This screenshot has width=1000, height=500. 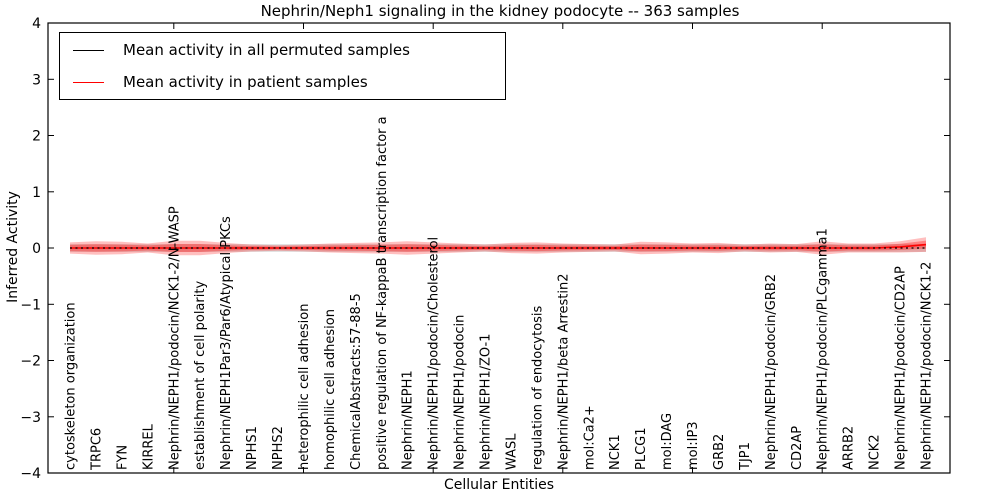 What do you see at coordinates (771, 372) in the screenshot?
I see `x-tick-label: Nephrin/NEPH1/podocin/GRB2` at bounding box center [771, 372].